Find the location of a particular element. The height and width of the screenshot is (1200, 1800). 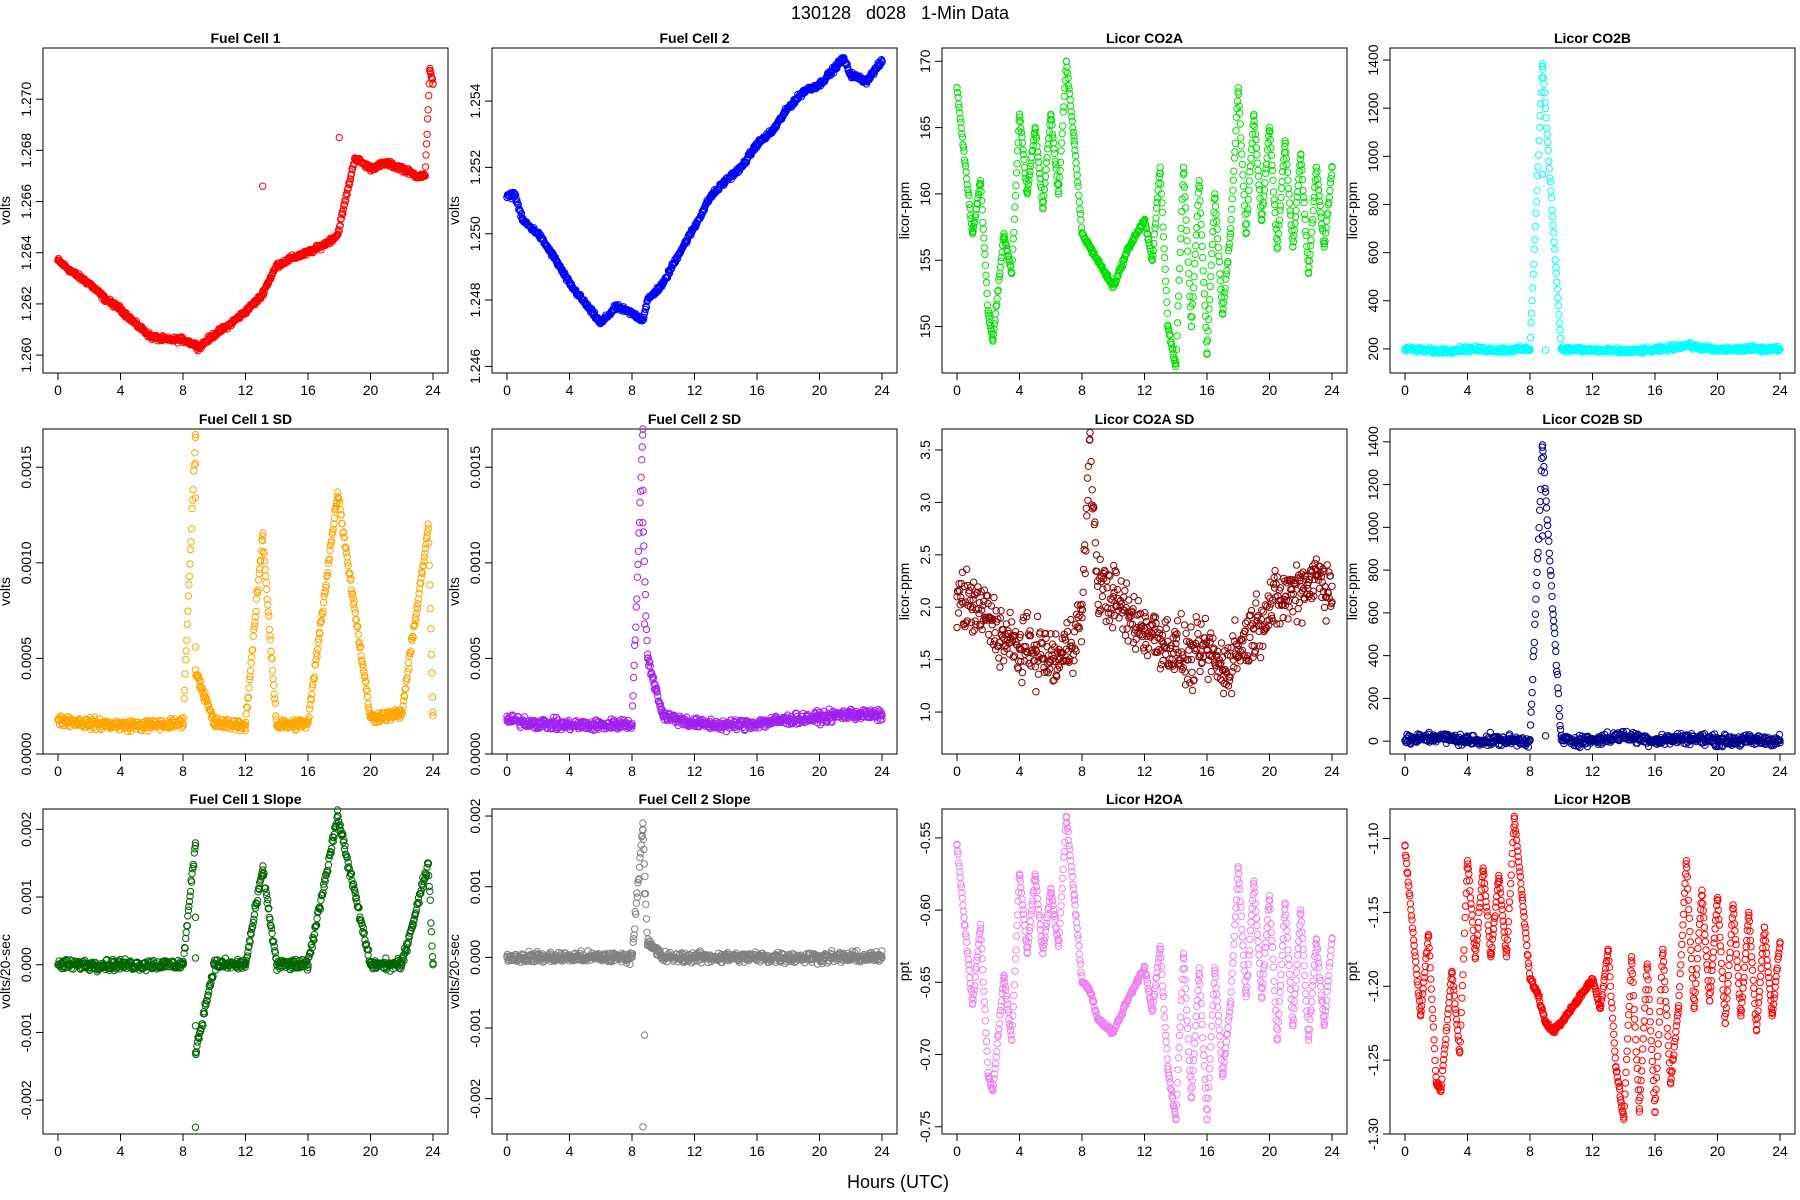

panel-title: Fuel Cell 2 is located at coordinates (694, 38).